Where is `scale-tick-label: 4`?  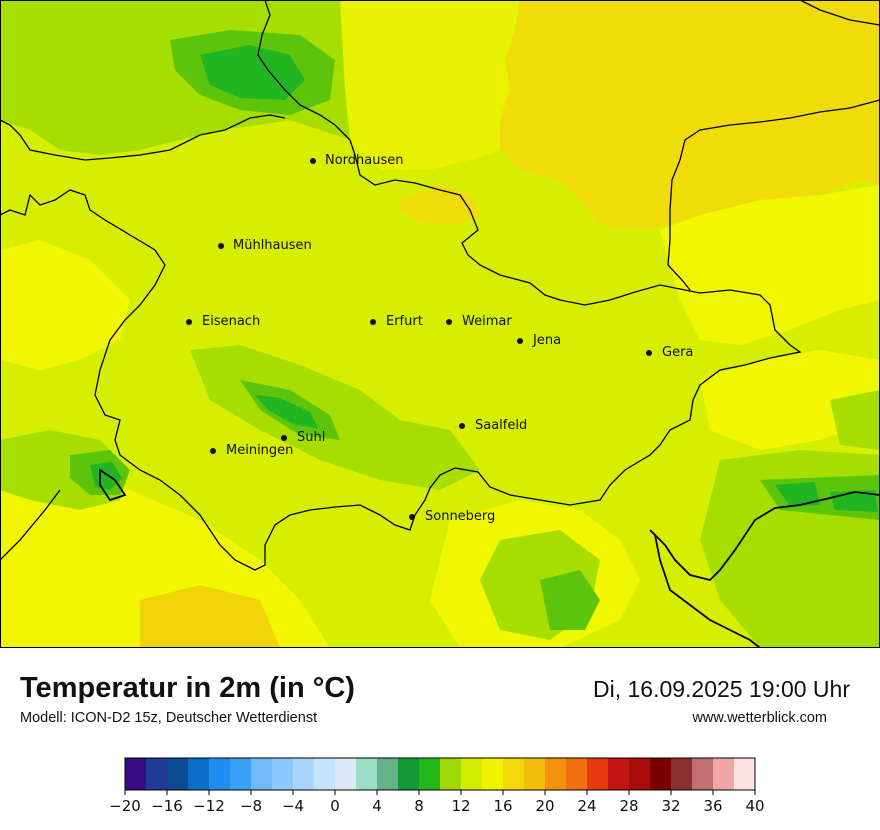 scale-tick-label: 4 is located at coordinates (377, 806).